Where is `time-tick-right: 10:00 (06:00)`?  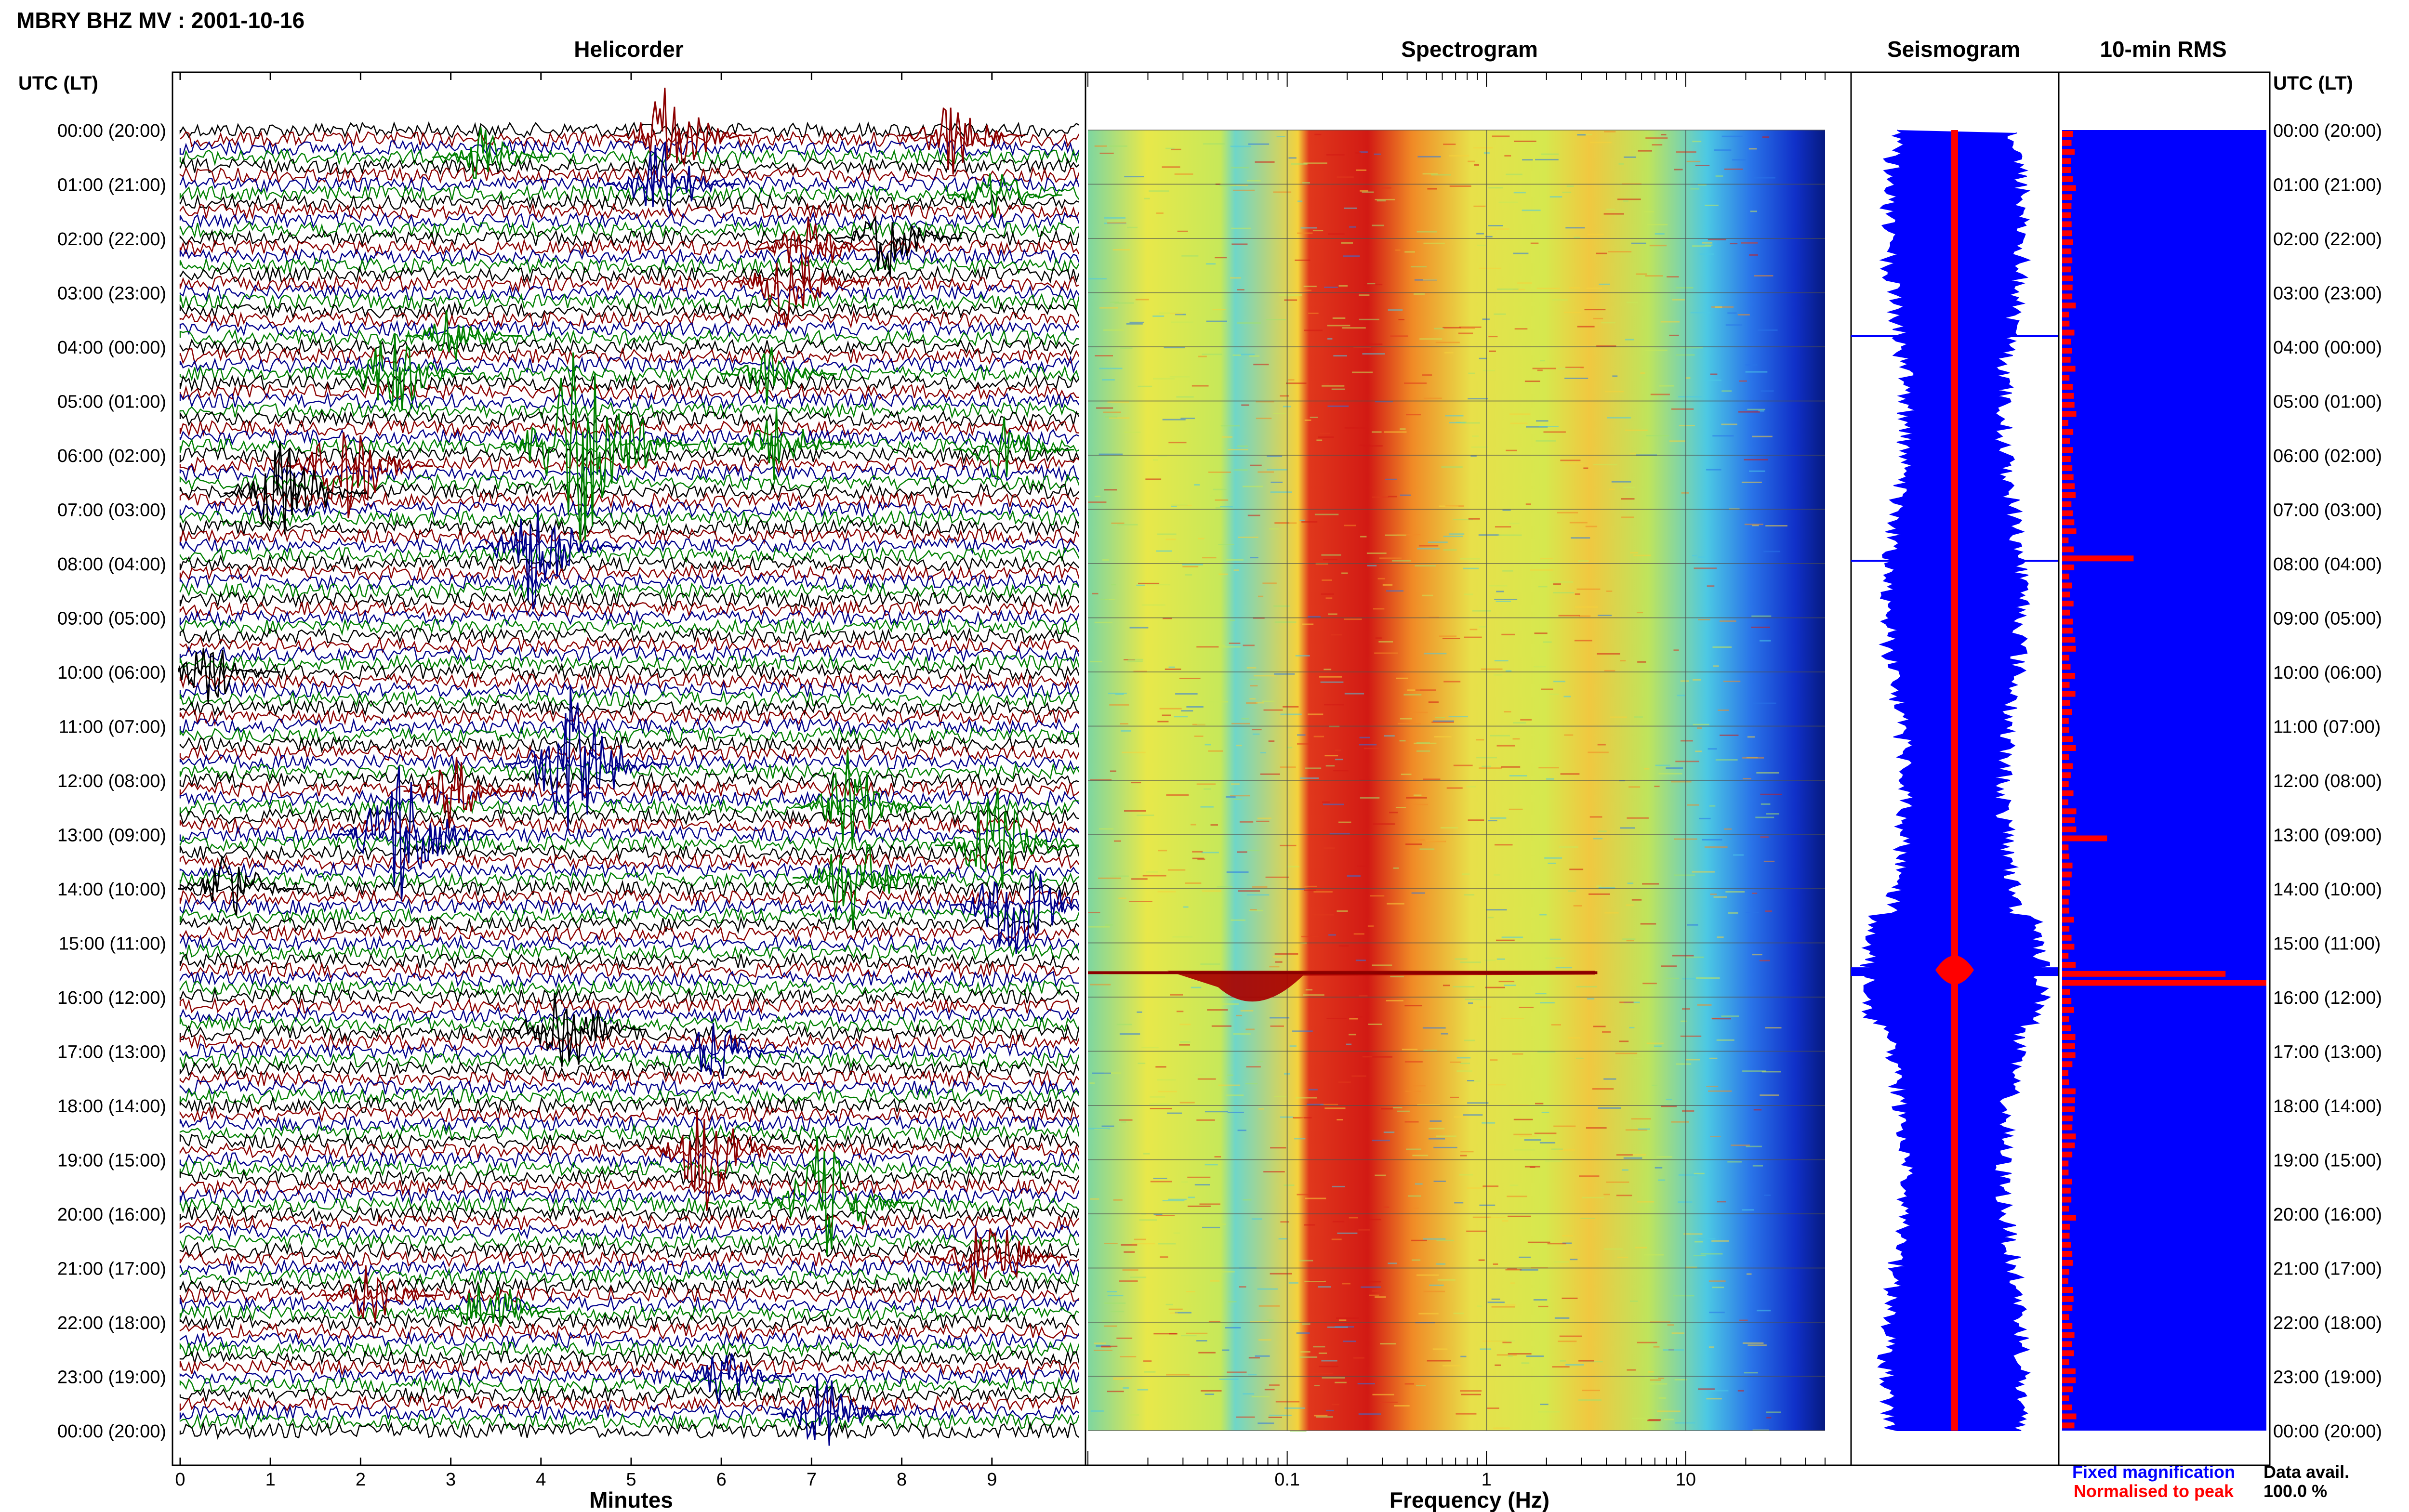 time-tick-right: 10:00 (06:00) is located at coordinates (2327, 673).